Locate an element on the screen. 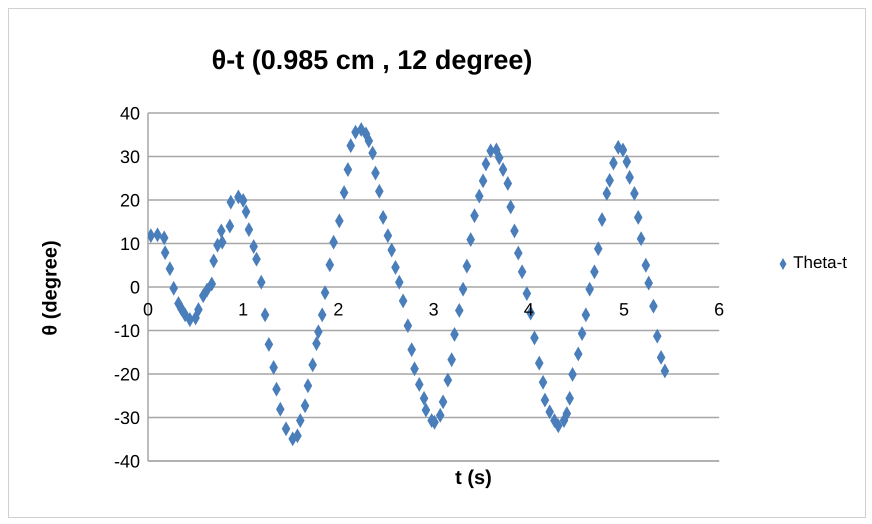 Image resolution: width=872 pixels, height=524 pixels. x-tick-label: 2 is located at coordinates (338, 309).